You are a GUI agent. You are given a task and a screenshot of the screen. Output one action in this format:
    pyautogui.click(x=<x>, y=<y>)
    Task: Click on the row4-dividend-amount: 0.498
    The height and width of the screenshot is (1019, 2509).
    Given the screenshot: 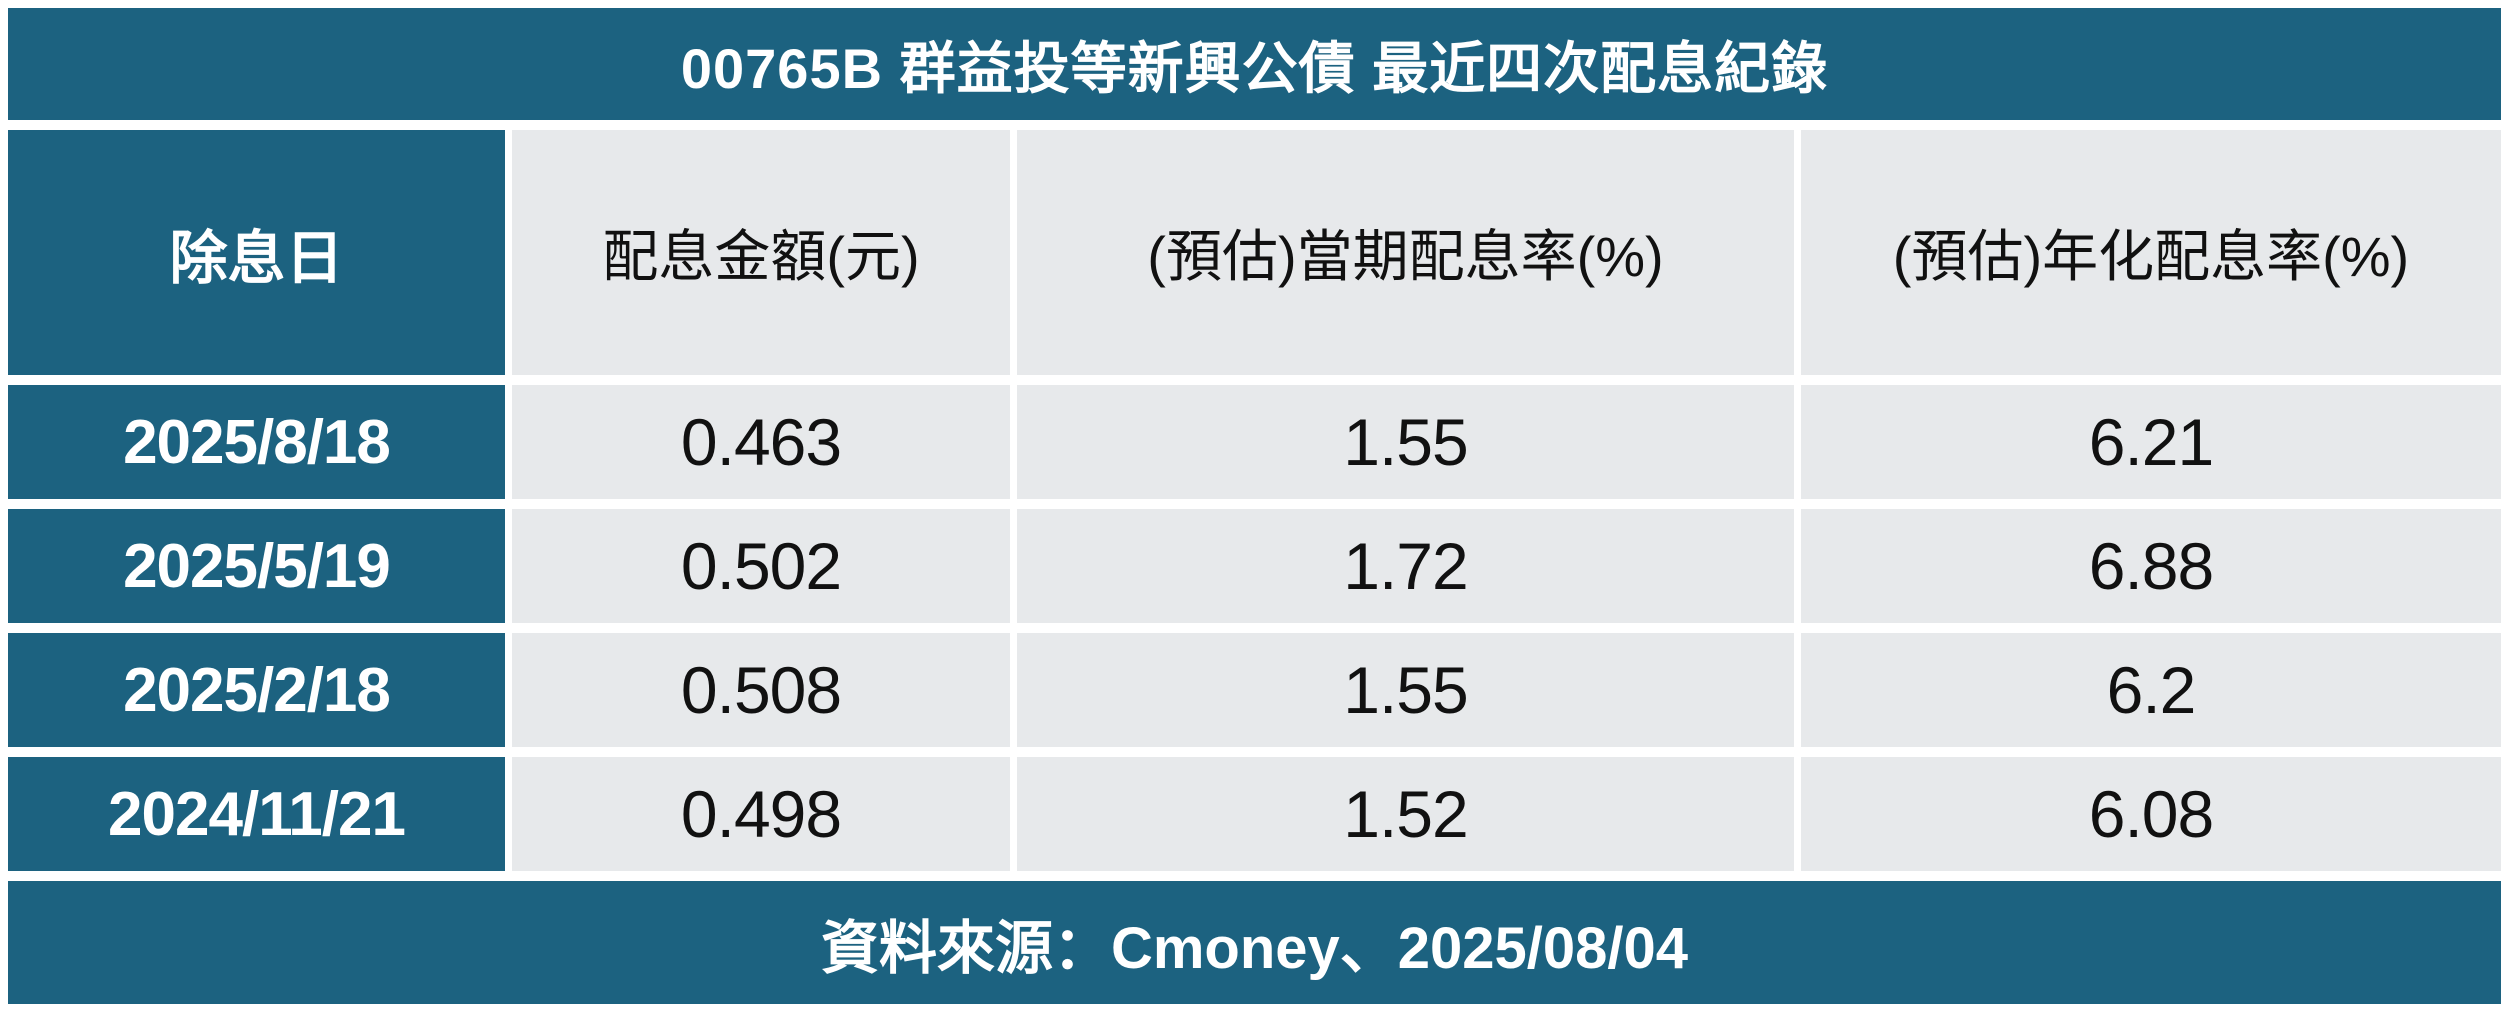 What is the action you would take?
    pyautogui.click(x=761, y=814)
    